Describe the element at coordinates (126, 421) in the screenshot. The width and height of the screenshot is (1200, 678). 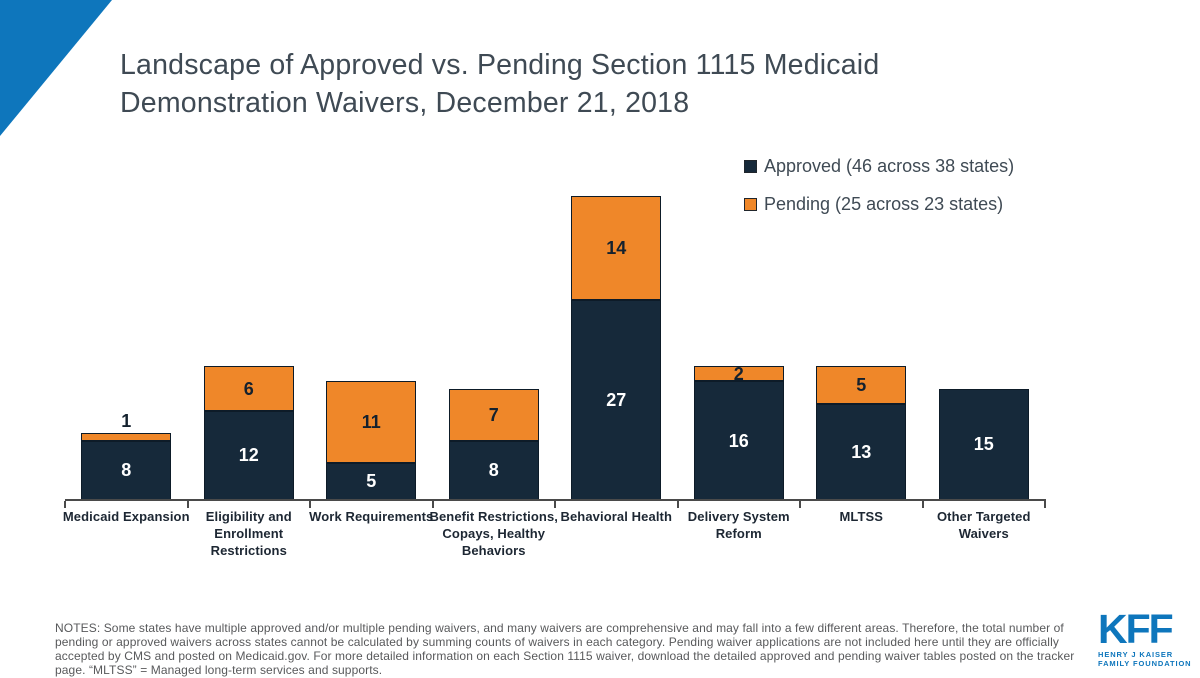
I see `bar-value-label-pending: 1` at that location.